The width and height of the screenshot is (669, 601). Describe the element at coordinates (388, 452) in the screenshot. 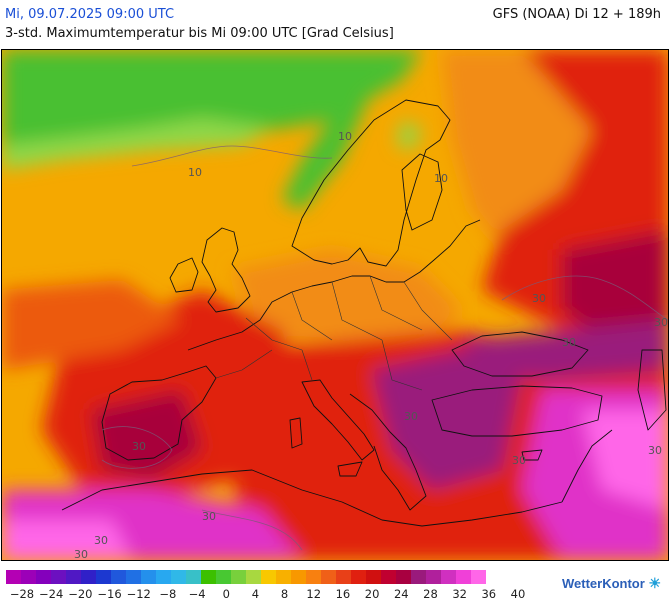

I see `coast-balkans` at that location.